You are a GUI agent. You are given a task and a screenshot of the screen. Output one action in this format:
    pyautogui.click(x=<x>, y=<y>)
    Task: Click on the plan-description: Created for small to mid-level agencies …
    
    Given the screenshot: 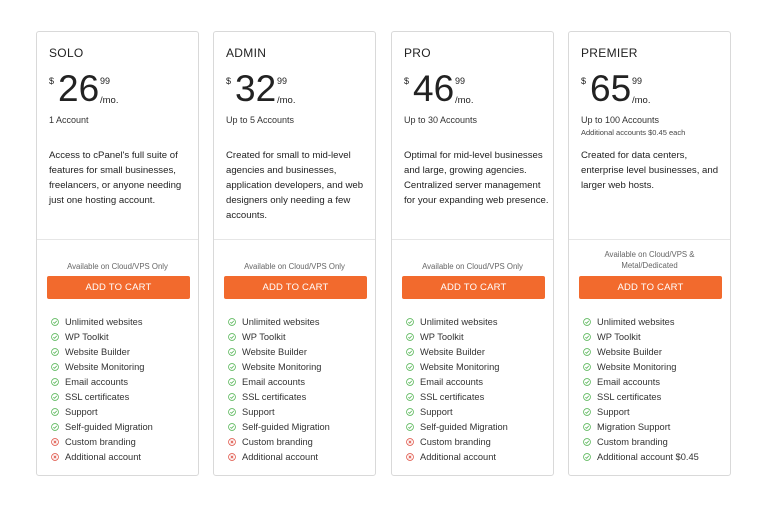 What is the action you would take?
    pyautogui.click(x=295, y=185)
    